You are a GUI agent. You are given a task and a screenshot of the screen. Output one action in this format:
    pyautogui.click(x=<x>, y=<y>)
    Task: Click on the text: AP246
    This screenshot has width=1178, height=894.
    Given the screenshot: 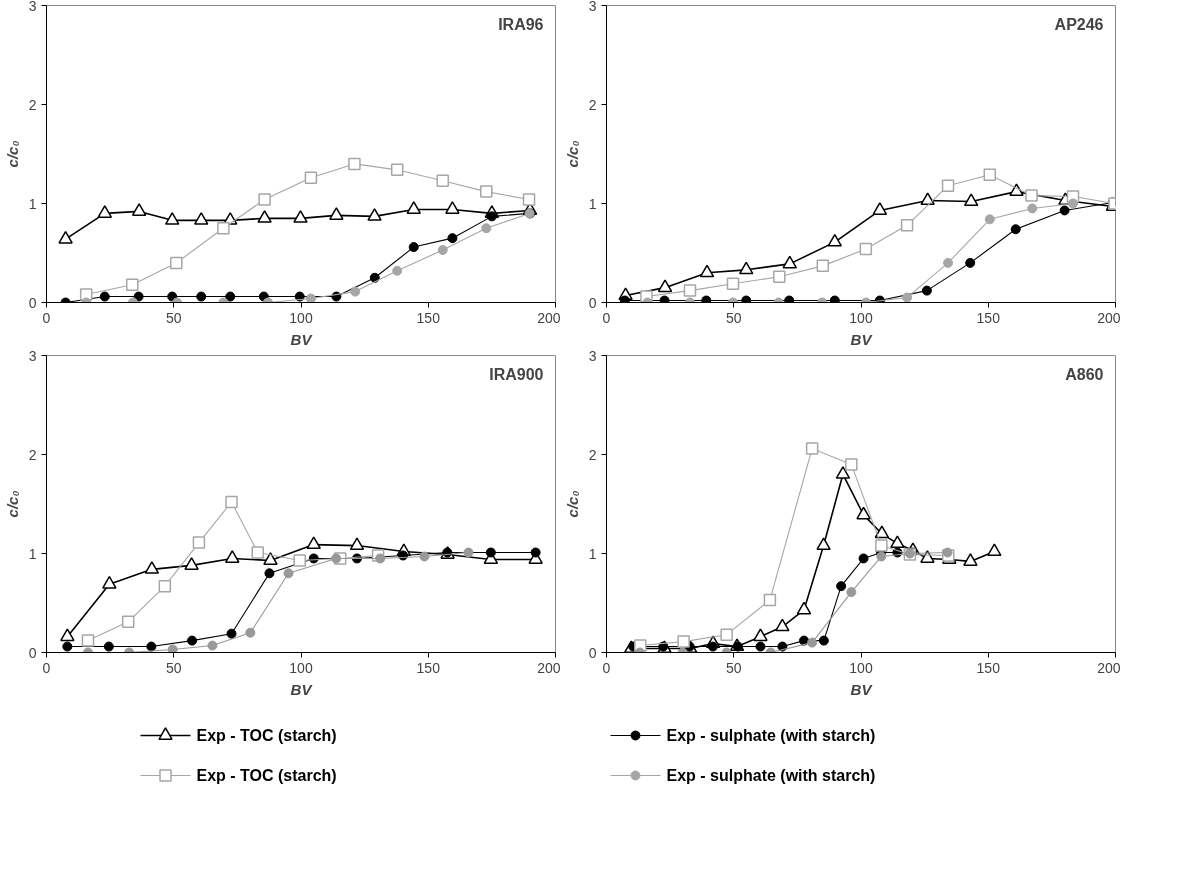 What is the action you would take?
    pyautogui.click(x=1079, y=24)
    